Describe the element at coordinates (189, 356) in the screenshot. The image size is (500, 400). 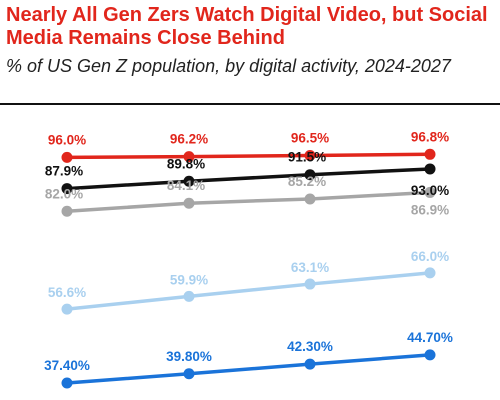
I see `data-label: 39.80%` at that location.